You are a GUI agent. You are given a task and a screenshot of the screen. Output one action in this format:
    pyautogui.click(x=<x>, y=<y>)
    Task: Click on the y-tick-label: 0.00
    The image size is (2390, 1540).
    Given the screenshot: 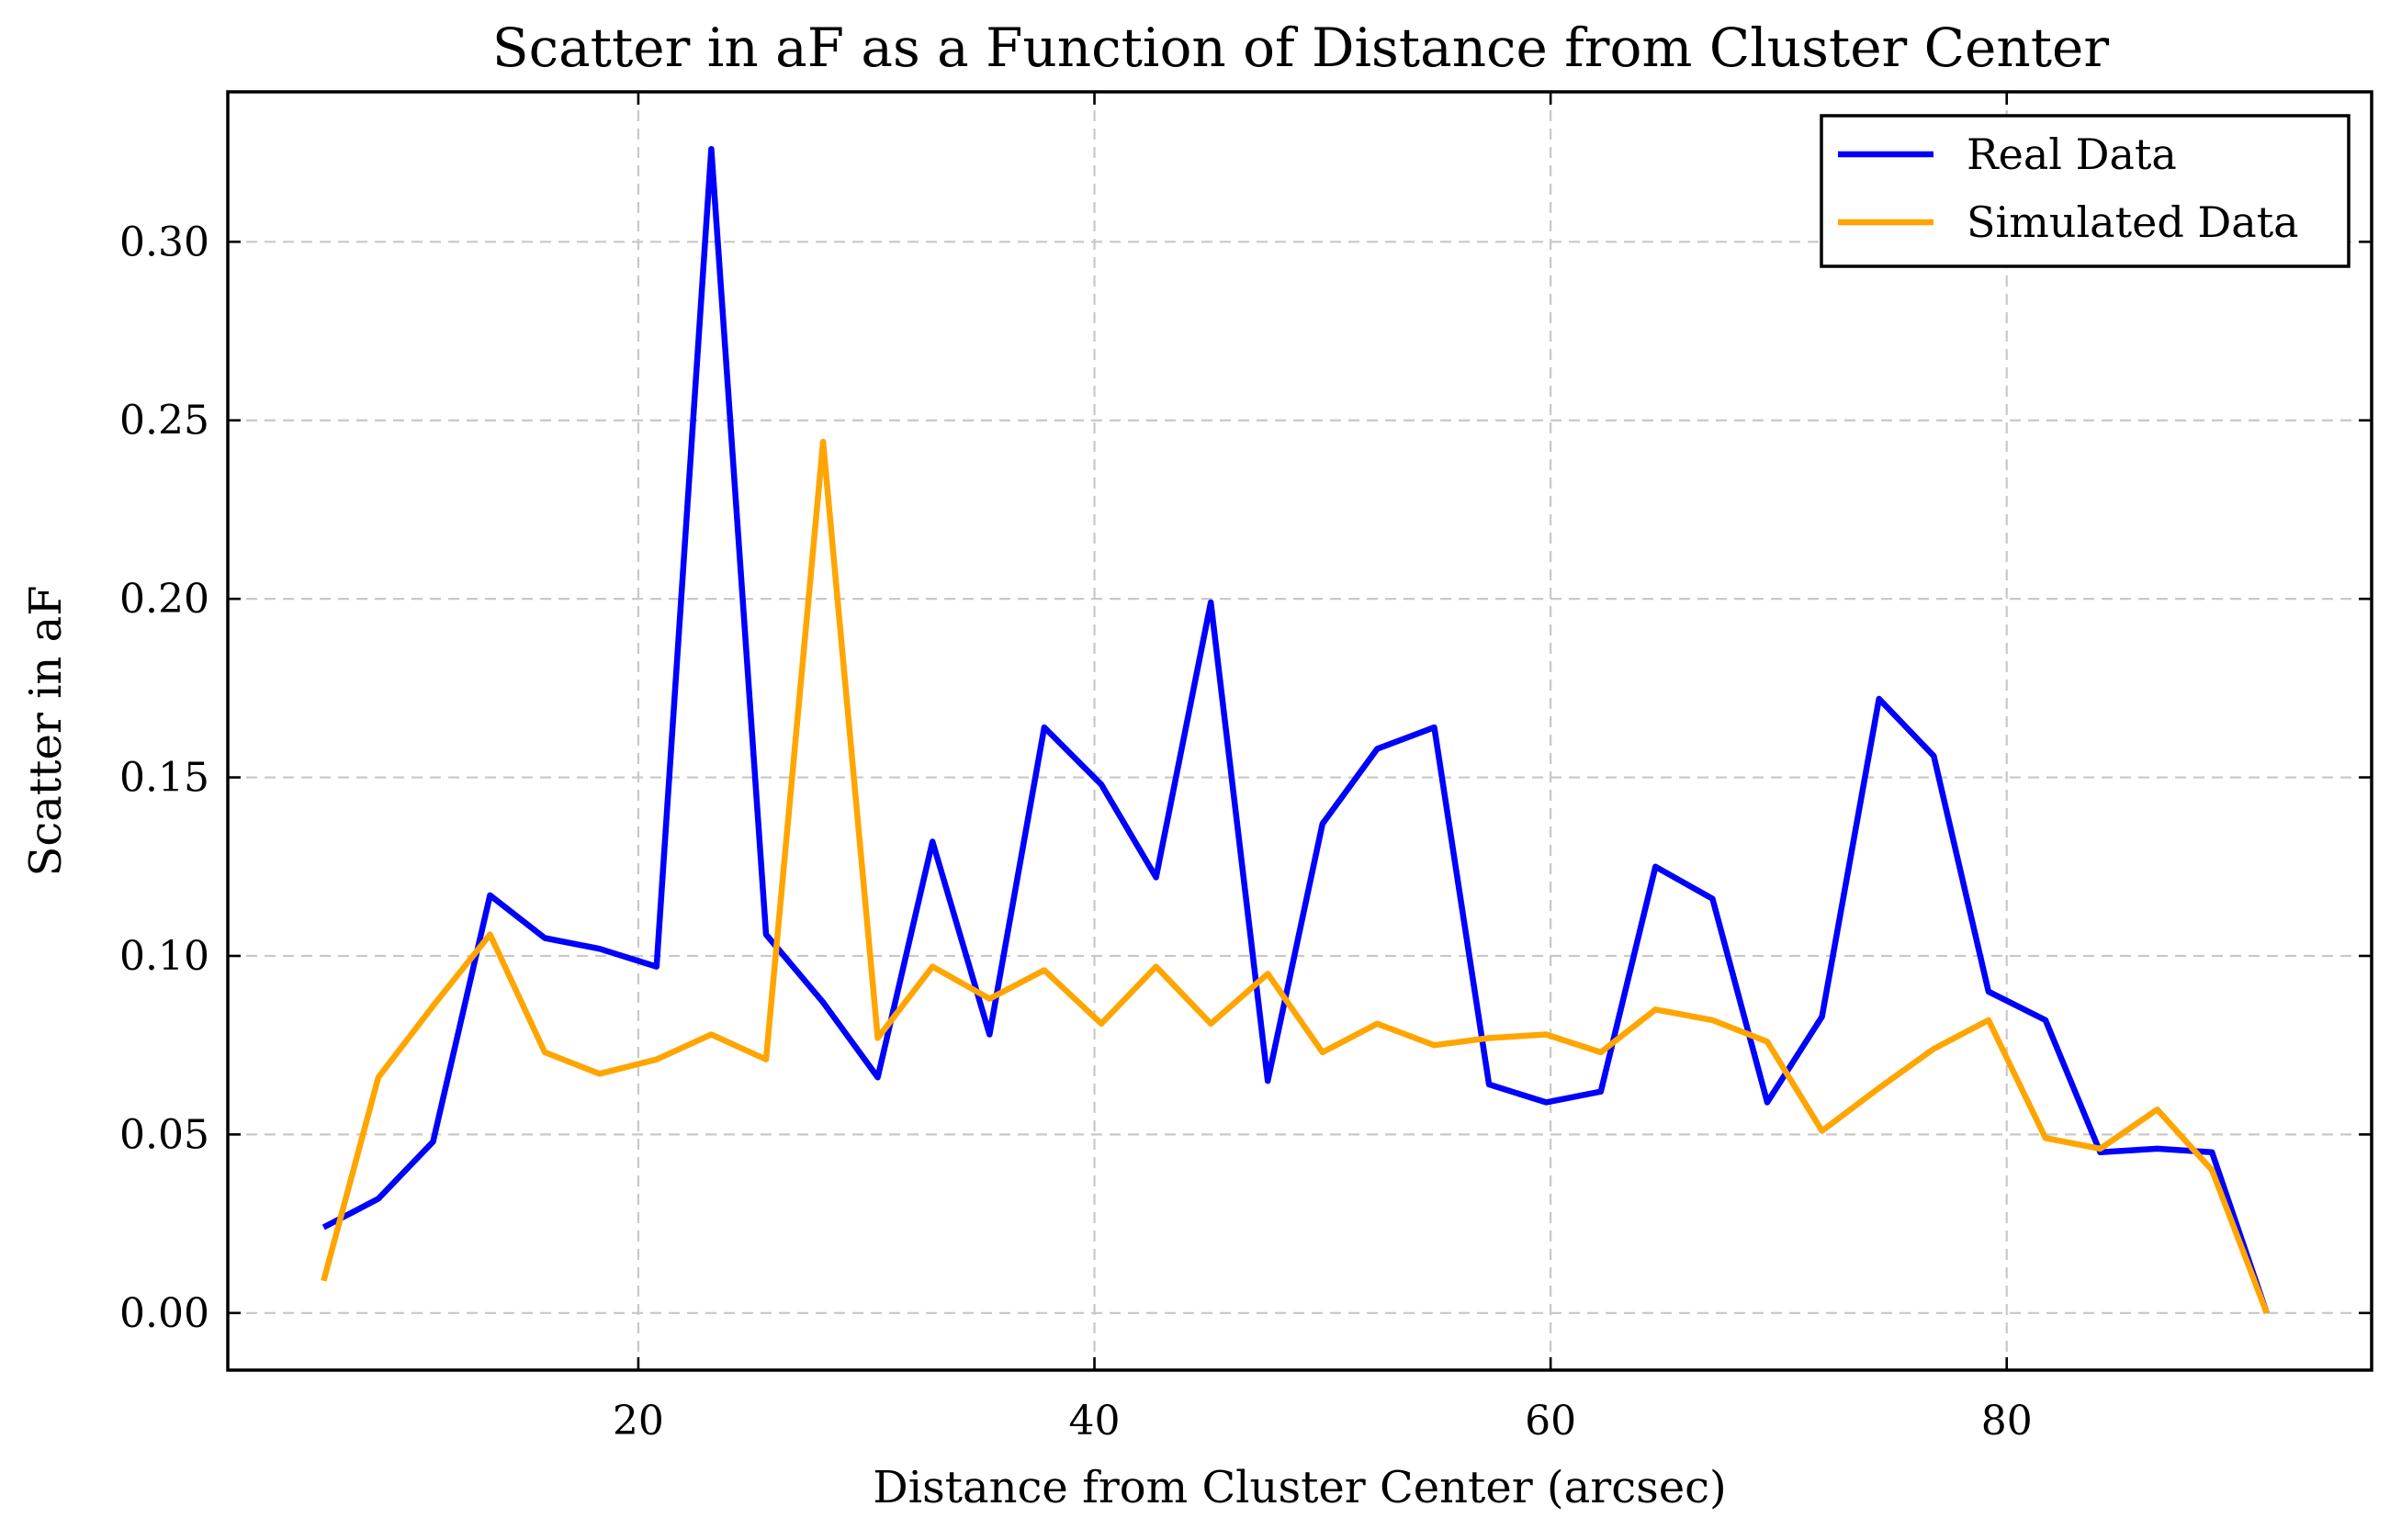 What is the action you would take?
    pyautogui.click(x=164, y=1313)
    